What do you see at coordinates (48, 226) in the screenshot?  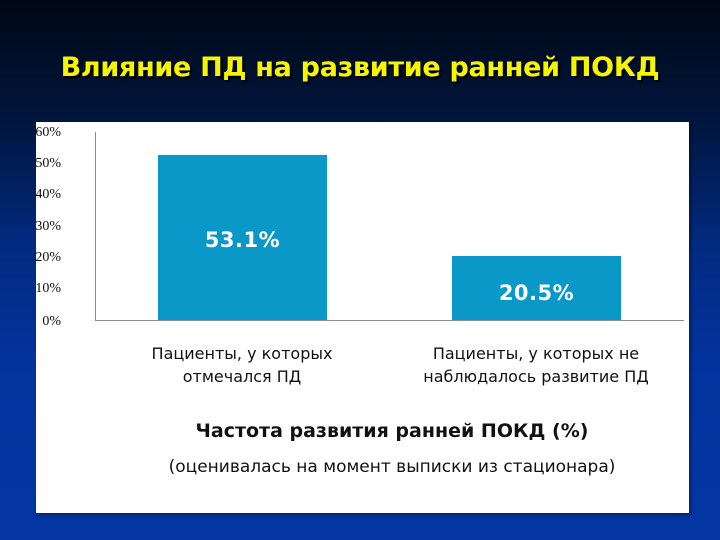 I see `y-tick-30: 30%` at bounding box center [48, 226].